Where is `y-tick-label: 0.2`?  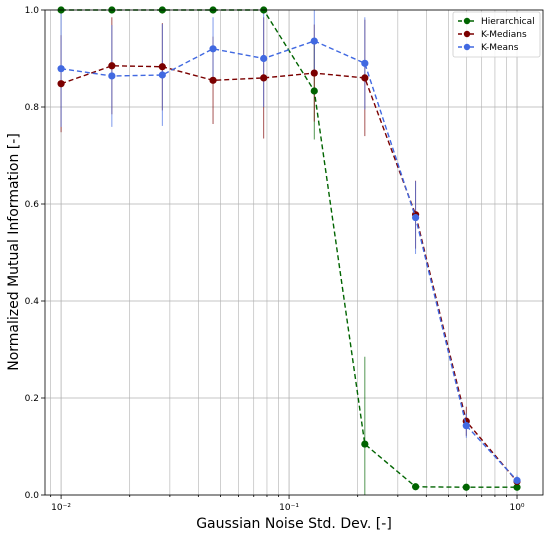
y-tick-label: 0.2 is located at coordinates (32, 399).